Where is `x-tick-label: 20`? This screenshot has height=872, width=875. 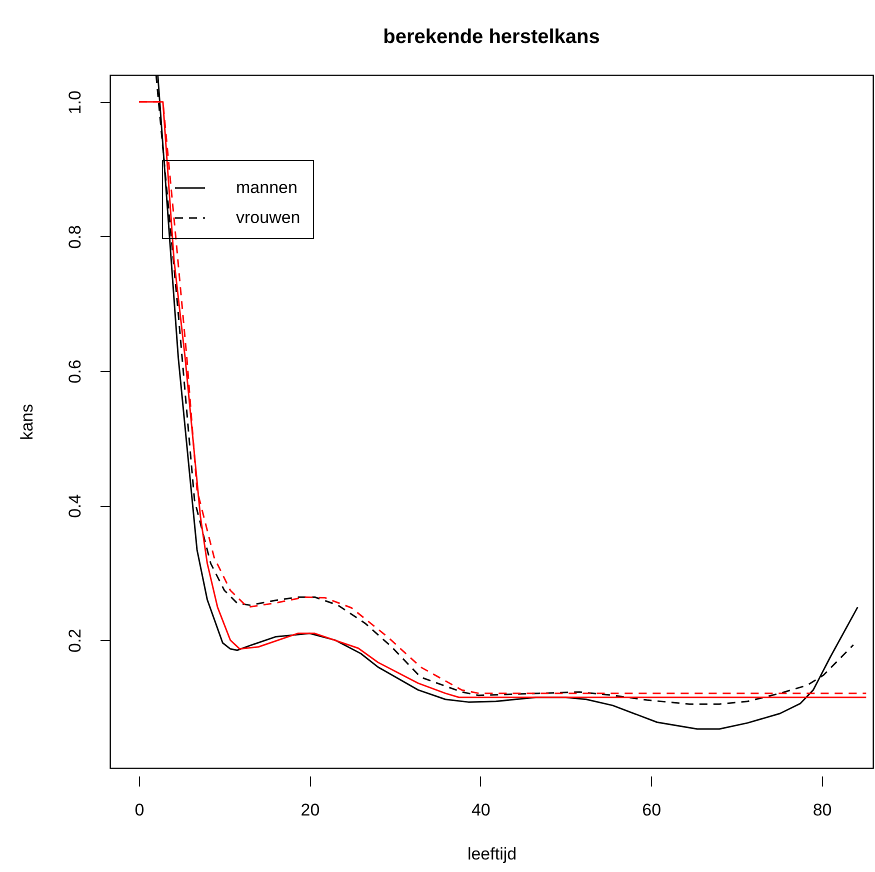
x-tick-label: 20 is located at coordinates (310, 810).